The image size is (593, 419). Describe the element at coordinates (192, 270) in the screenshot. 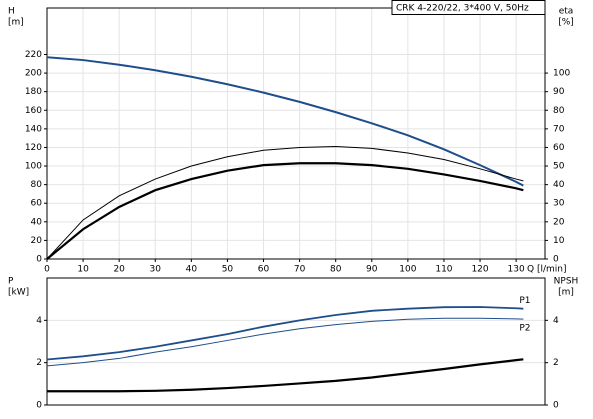

I see `x-tick-label: 40` at that location.